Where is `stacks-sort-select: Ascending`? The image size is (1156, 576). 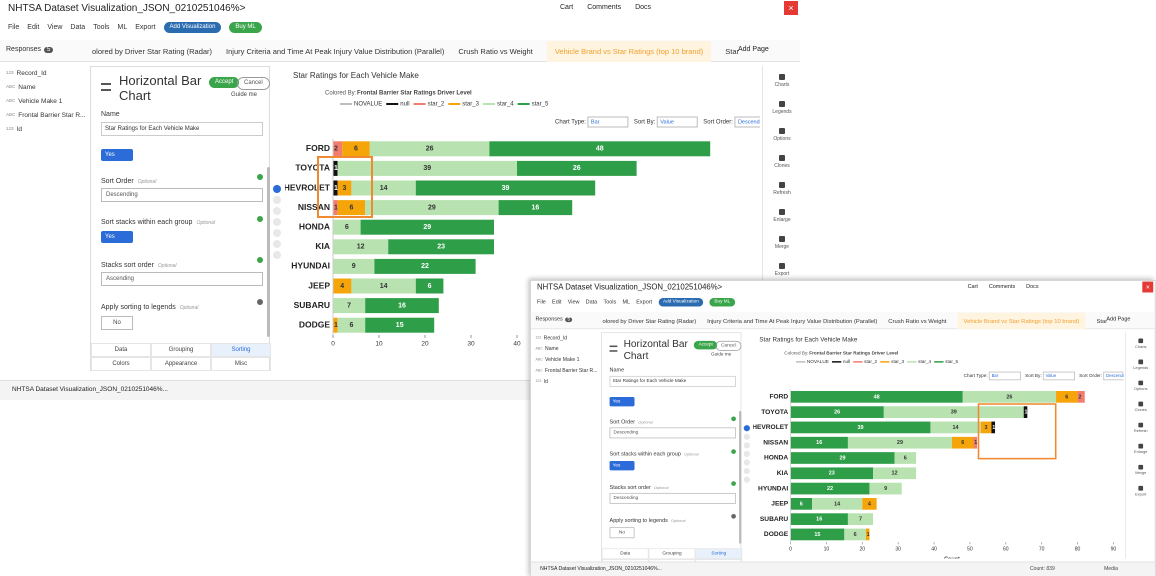 stacks-sort-select: Ascending is located at coordinates (182, 279).